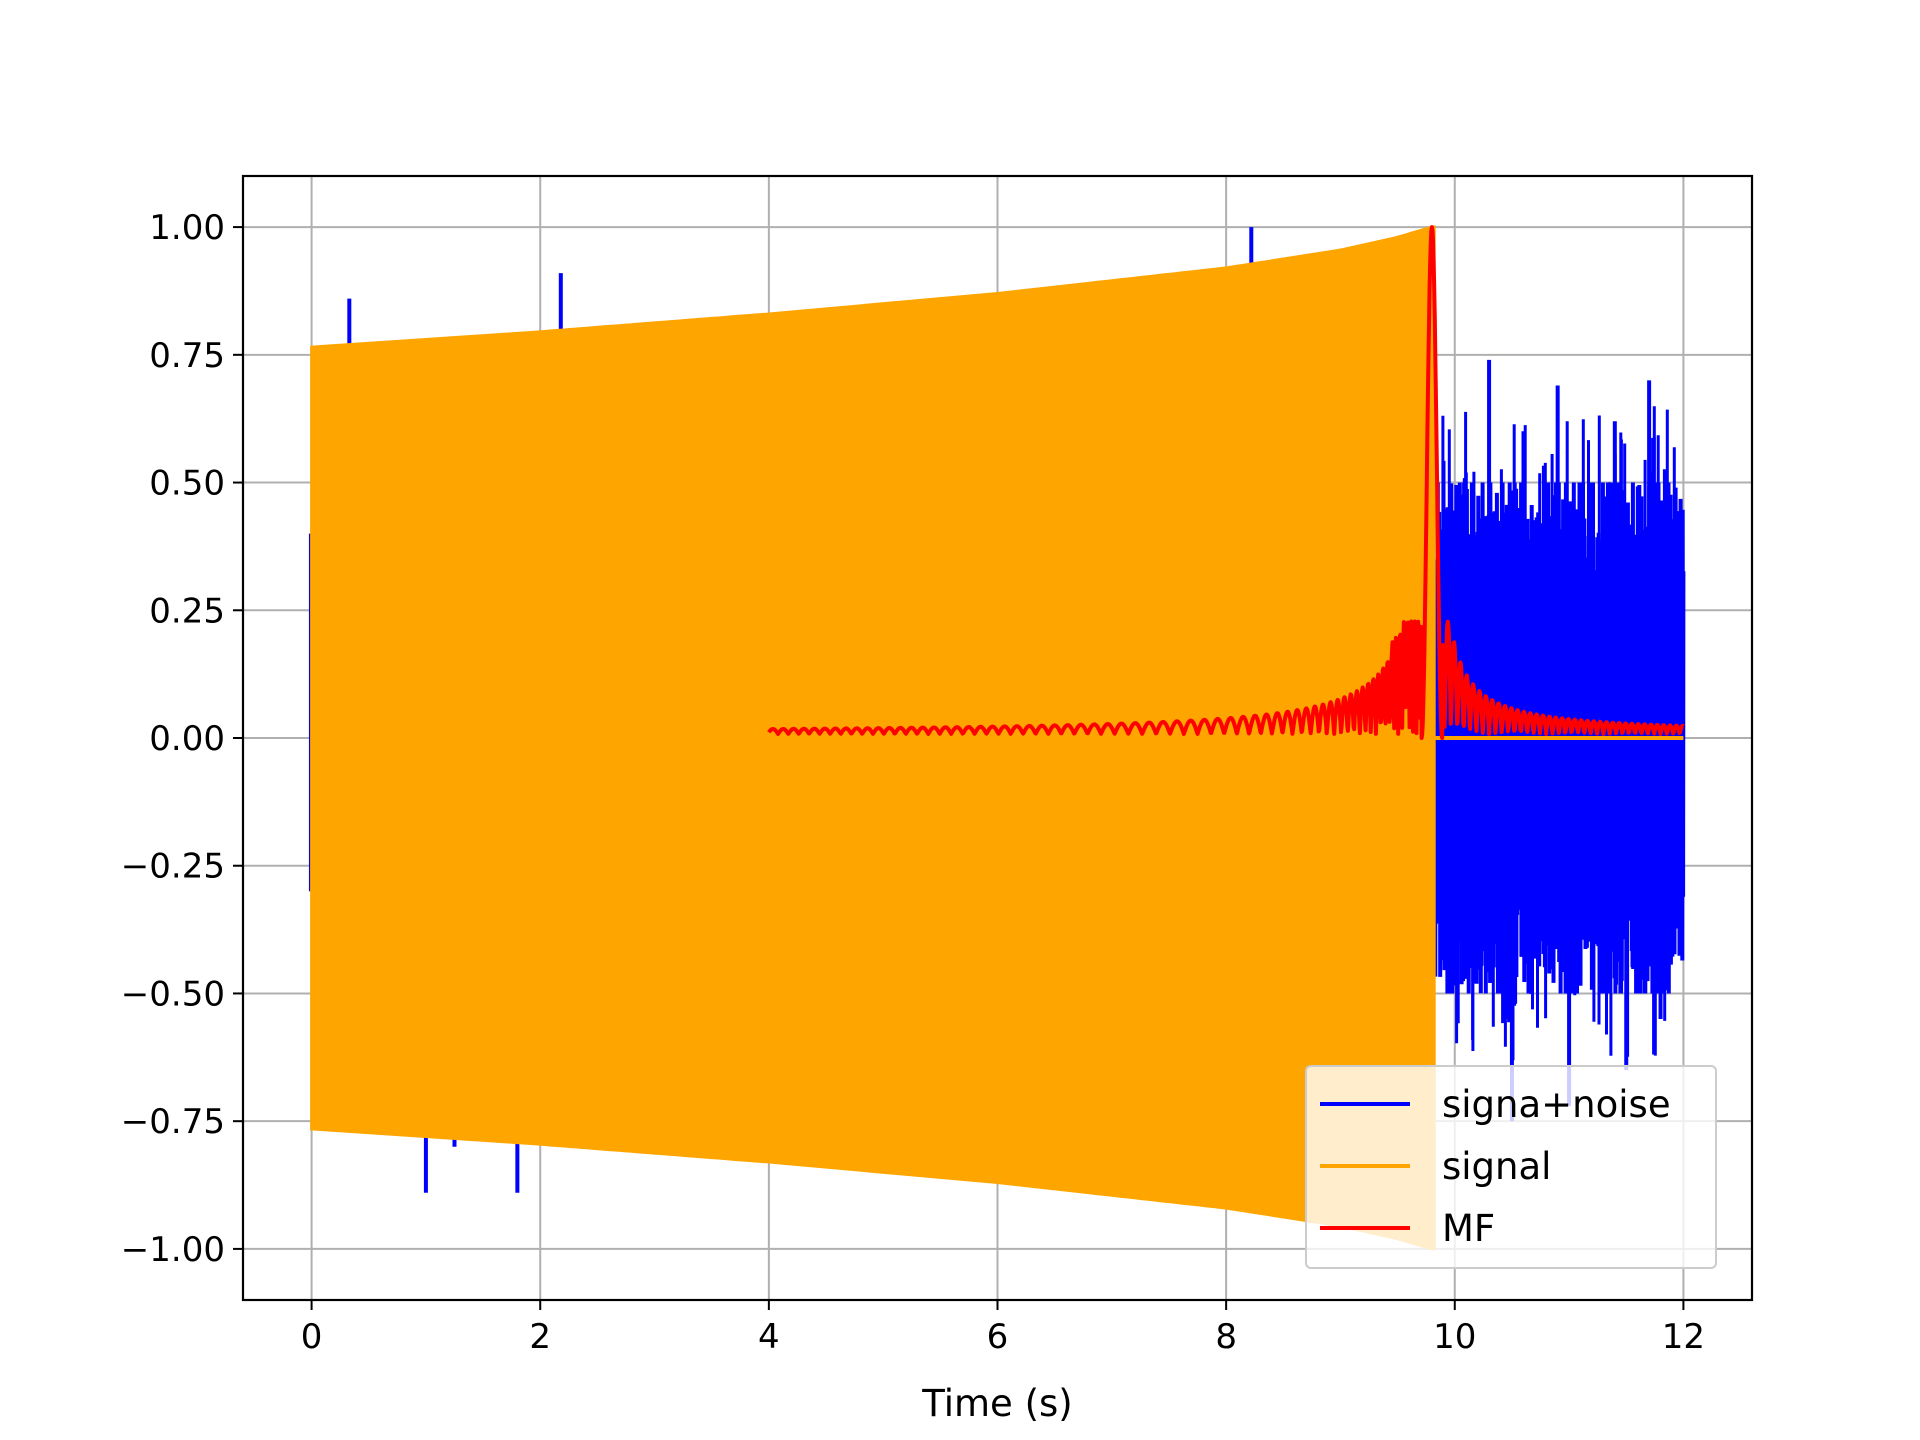  I want to click on legend-label-mf: MF, so click(1468, 1228).